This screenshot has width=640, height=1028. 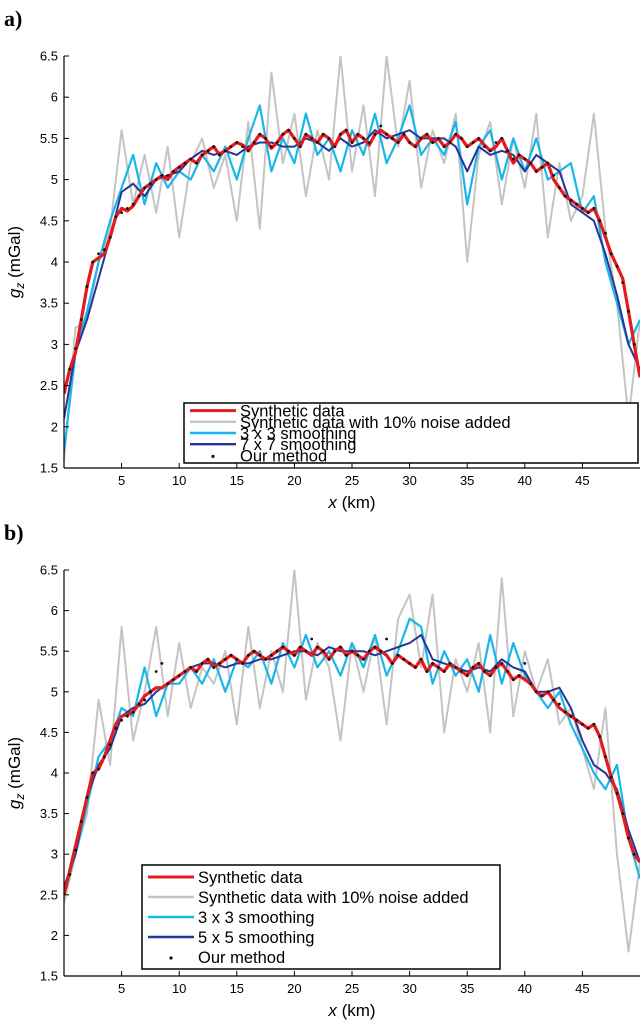 I want to click on y-tick-label: 3.5, so click(x=49, y=813).